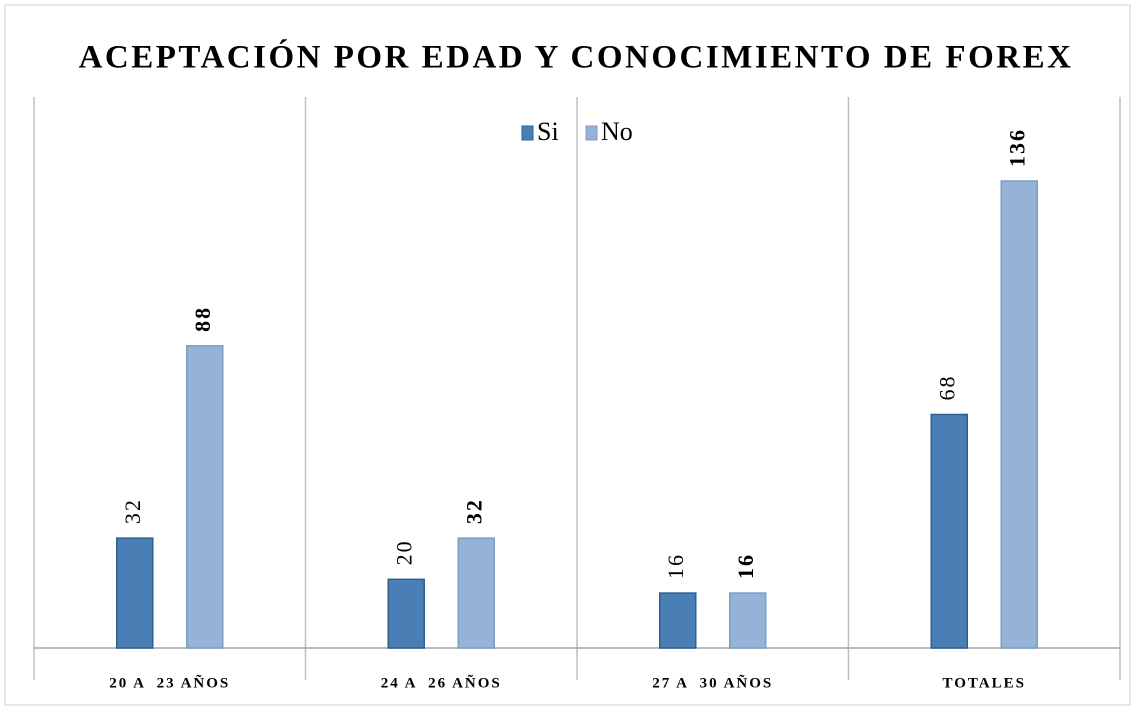  What do you see at coordinates (712, 682) in the screenshot?
I see `x-tick-label: 27 A 30 AÑOS` at bounding box center [712, 682].